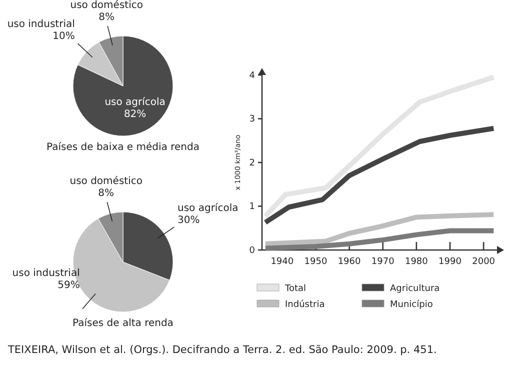 This screenshot has height=376, width=520. I want to click on x-tick-label: 1970, so click(383, 261).